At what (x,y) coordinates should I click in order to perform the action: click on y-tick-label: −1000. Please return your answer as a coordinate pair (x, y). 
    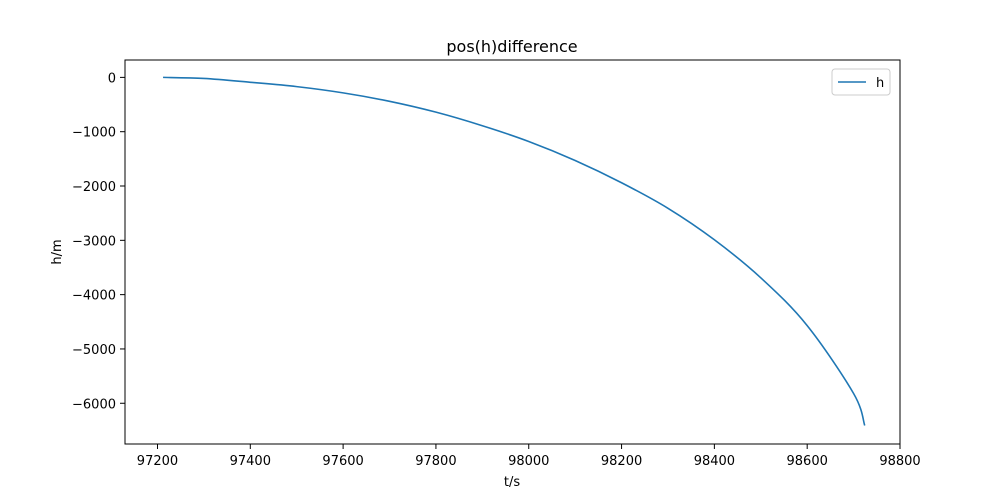
    Looking at the image, I should click on (94, 133).